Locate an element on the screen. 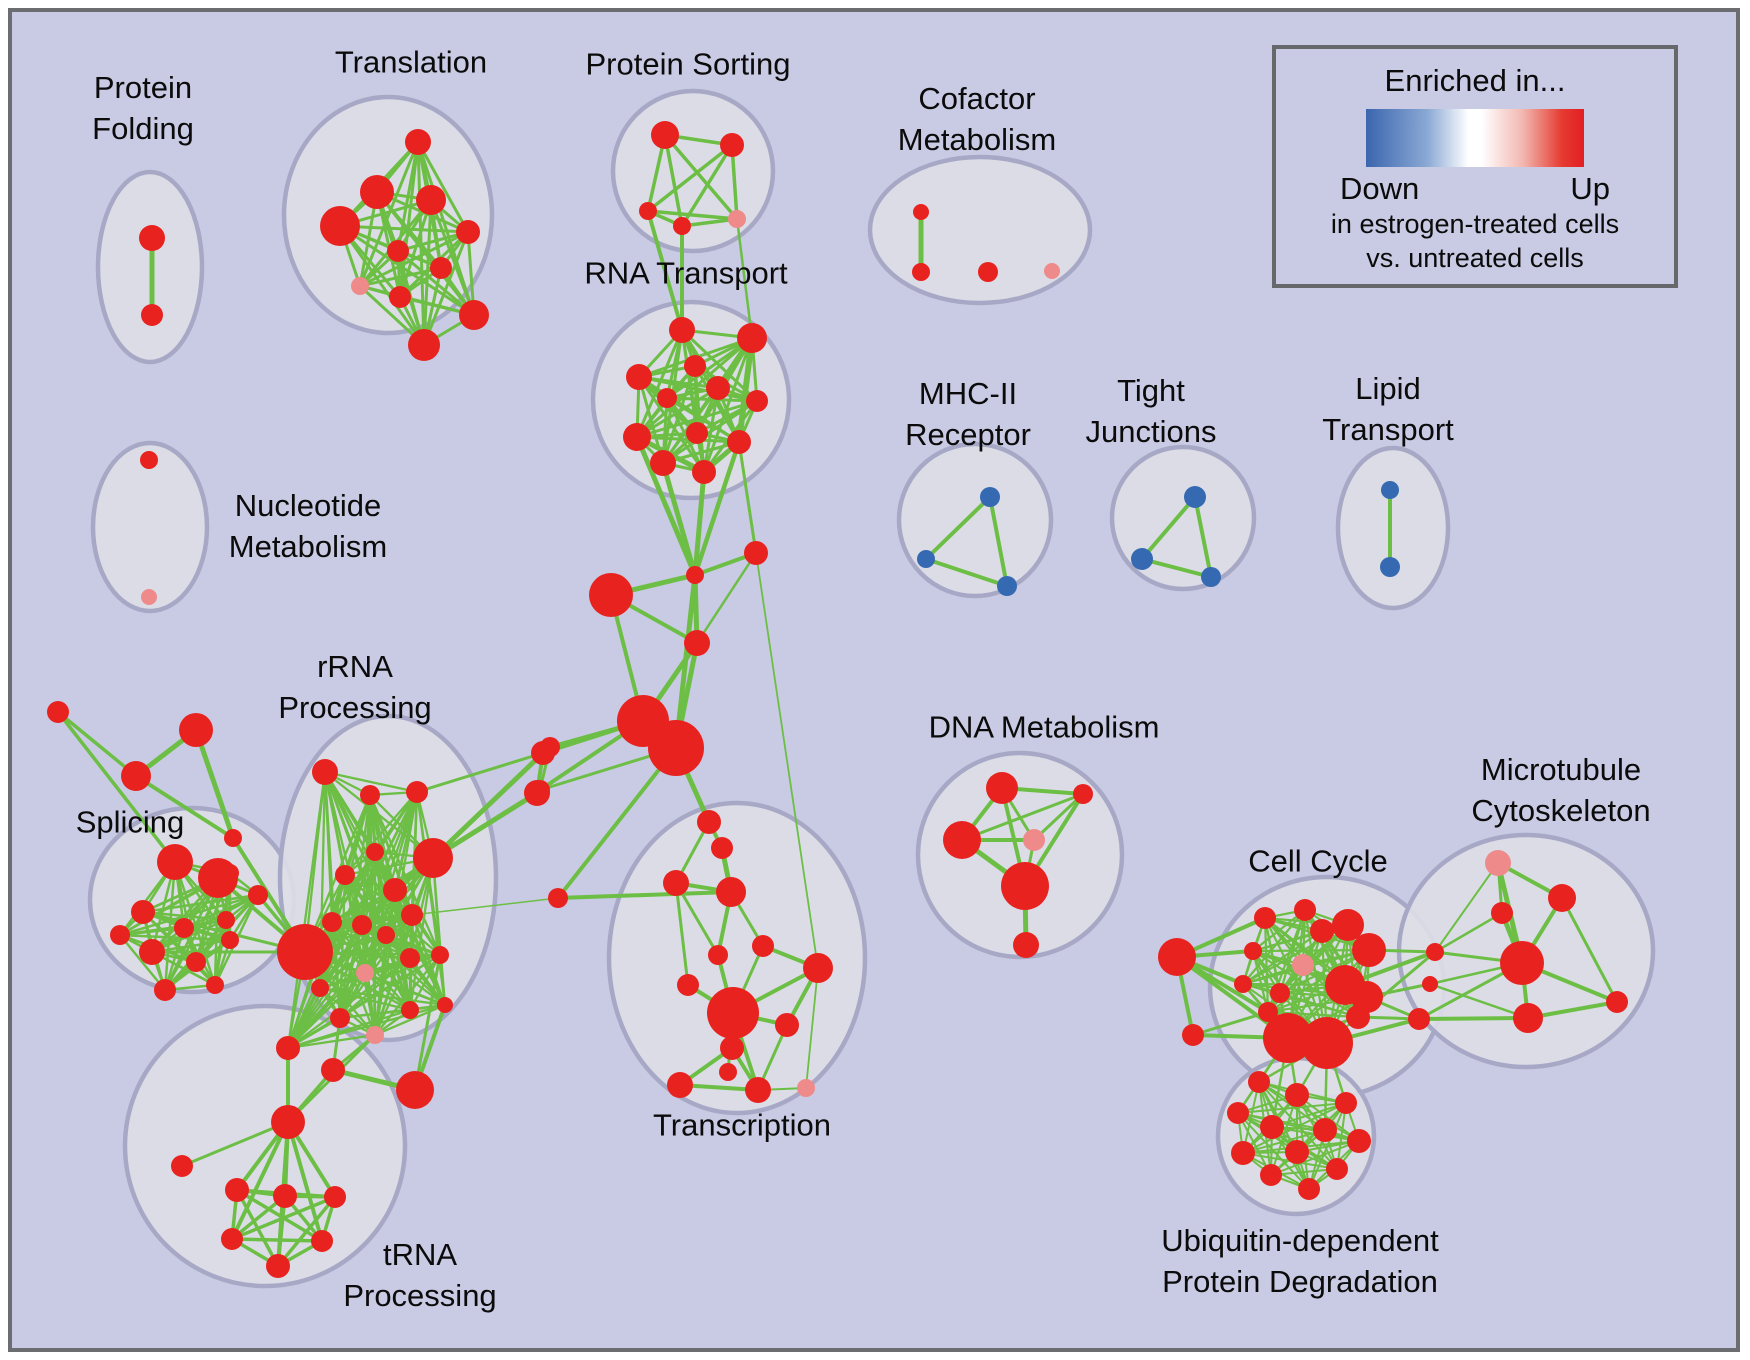 This screenshot has width=1750, height=1360. gene-set-node-rt3 is located at coordinates (639, 377).